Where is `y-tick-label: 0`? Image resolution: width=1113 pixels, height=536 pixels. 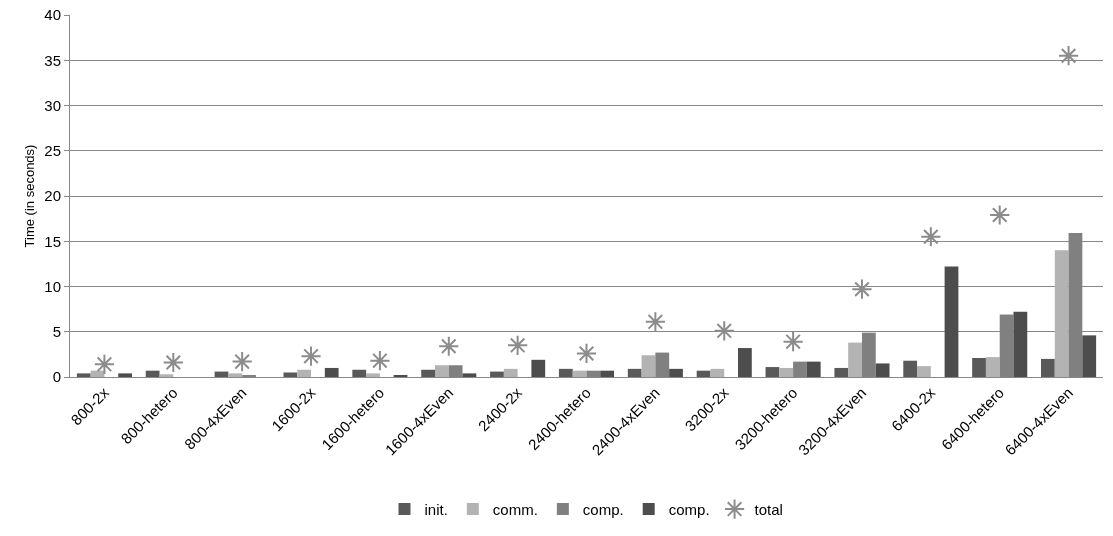
y-tick-label: 0 is located at coordinates (56, 377).